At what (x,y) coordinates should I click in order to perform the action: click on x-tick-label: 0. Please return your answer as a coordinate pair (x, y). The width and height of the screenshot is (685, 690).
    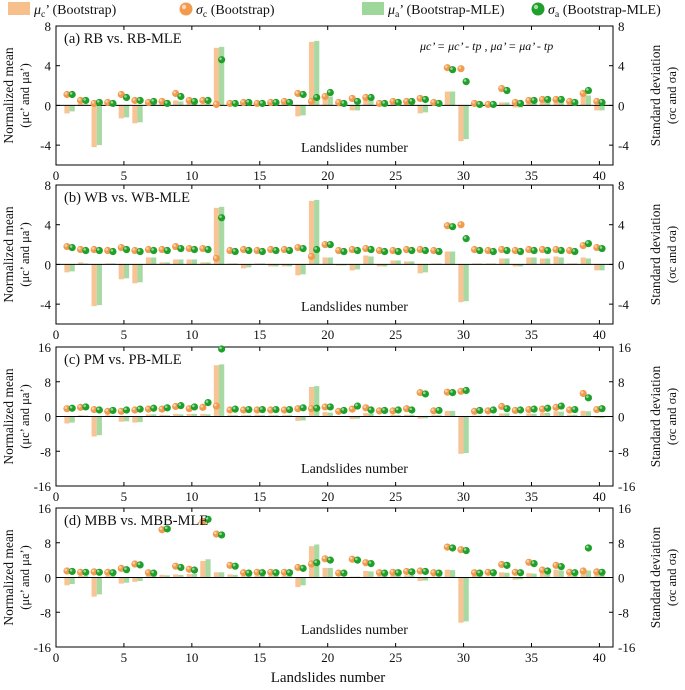
    Looking at the image, I should click on (56, 175).